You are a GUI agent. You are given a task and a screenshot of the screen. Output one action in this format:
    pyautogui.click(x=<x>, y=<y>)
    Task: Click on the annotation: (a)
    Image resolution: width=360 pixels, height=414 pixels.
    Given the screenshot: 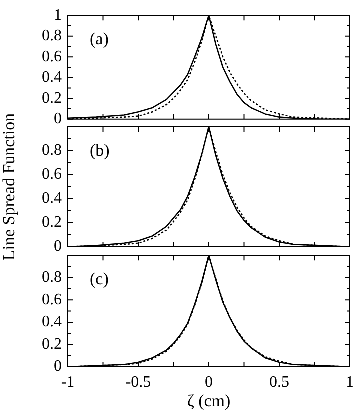 What is the action you would take?
    pyautogui.click(x=99, y=39)
    